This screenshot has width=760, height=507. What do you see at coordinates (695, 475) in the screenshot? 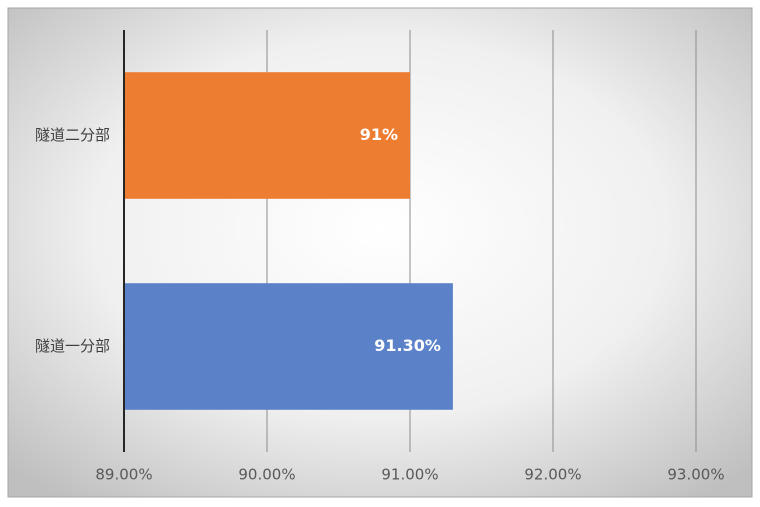
I see `x-tick-label: 93.00%` at bounding box center [695, 475].